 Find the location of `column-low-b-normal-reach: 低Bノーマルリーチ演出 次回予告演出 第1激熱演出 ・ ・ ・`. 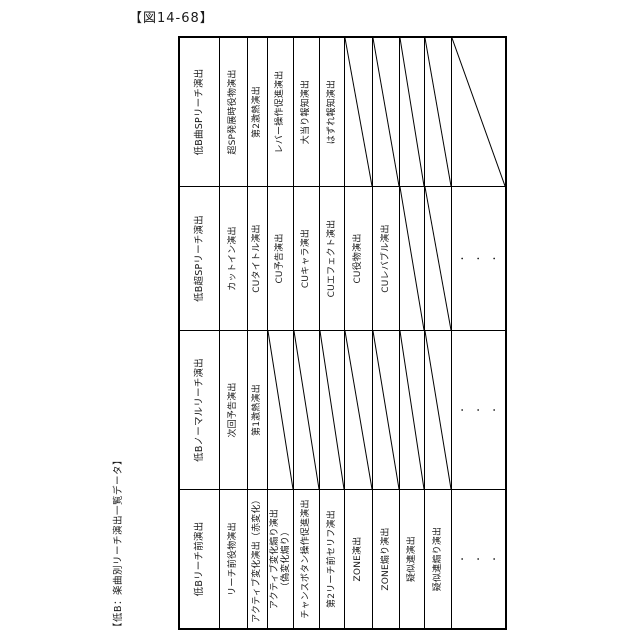

column-low-b-normal-reach: 低Bノーマルリーチ演出 次回予告演出 第1激熱演出 ・ ・ ・ is located at coordinates (342, 409).